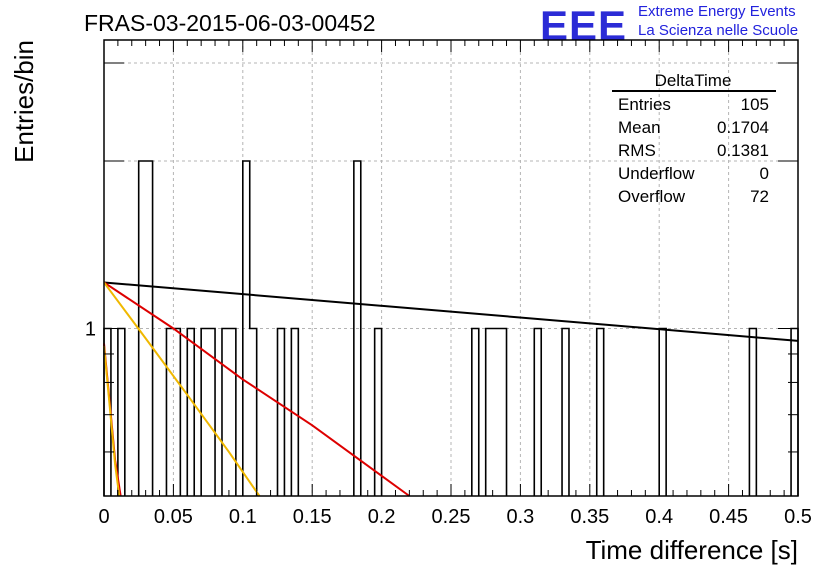 The image size is (836, 572). I want to click on stats-label-mean: Mean, so click(639, 127).